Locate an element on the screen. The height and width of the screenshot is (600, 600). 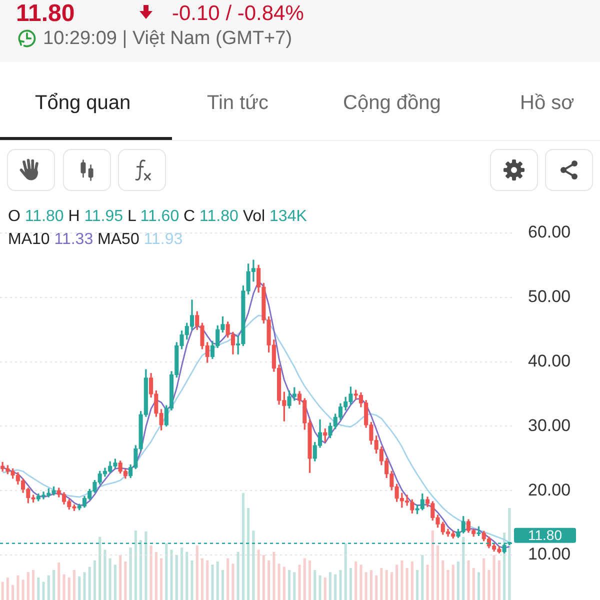
text: 11.80 is located at coordinates (45, 13).